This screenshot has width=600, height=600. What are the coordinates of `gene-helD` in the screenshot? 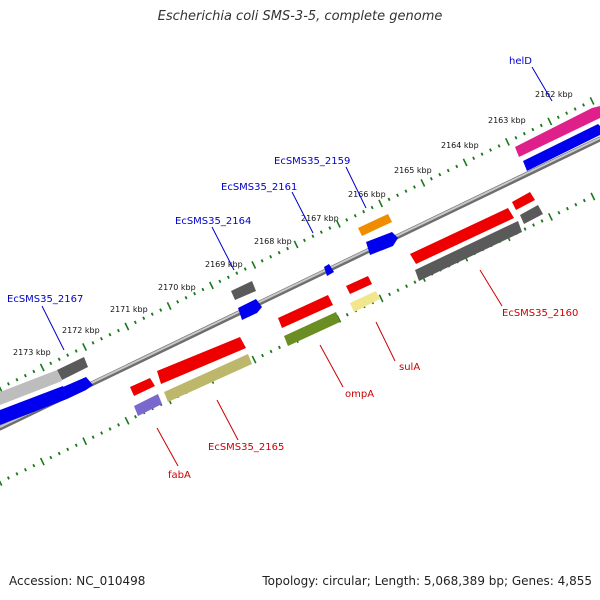 It's located at (557, 131).